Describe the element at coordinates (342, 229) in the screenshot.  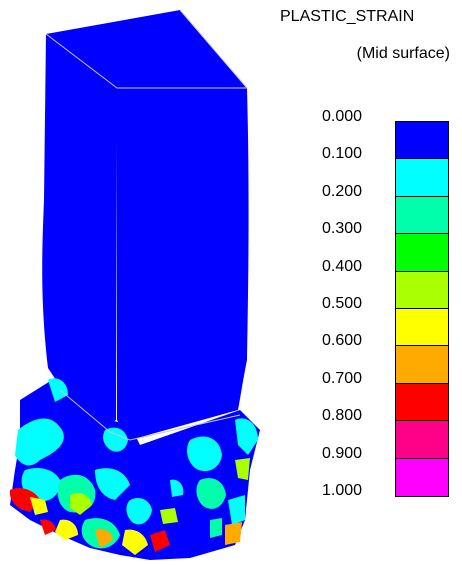
I see `colorbar-tick-label: 0.300` at that location.